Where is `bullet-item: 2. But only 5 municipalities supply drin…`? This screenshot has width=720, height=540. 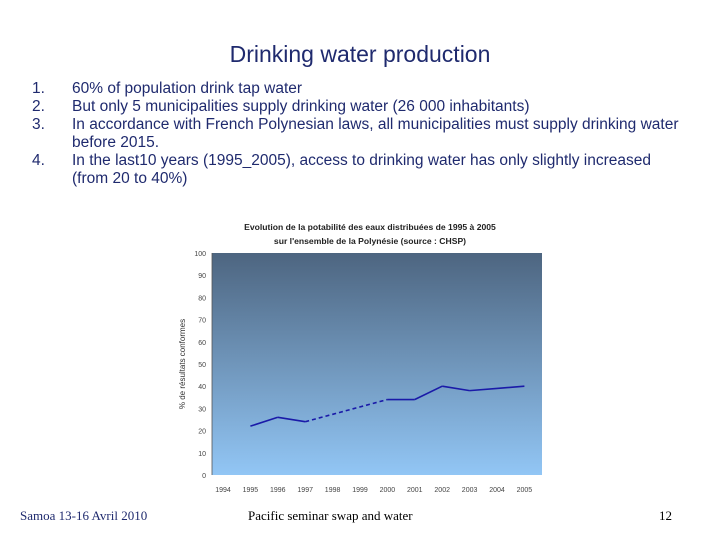
bullet-item: 2. But only 5 municipalities supply drin… is located at coordinates (360, 107).